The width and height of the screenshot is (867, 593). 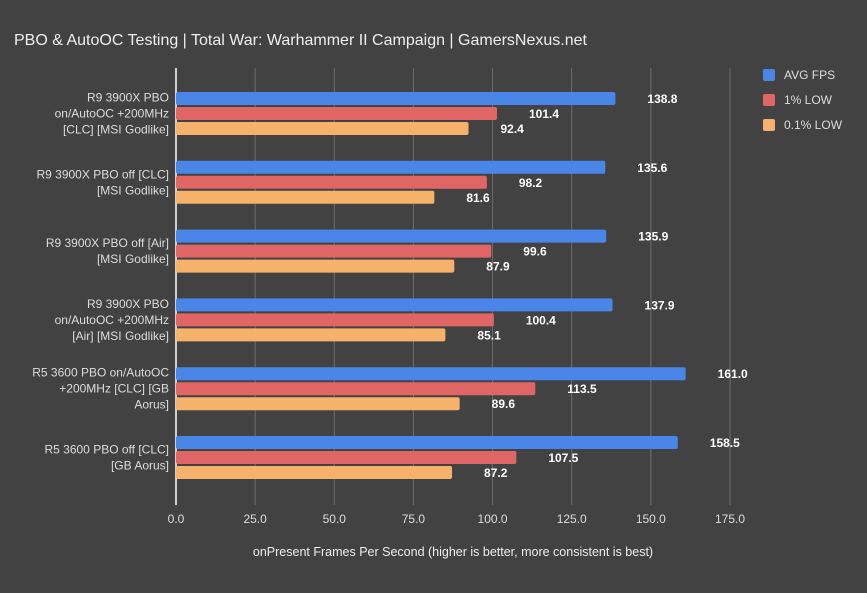 What do you see at coordinates (489, 335) in the screenshot?
I see `data-label: 85.1` at bounding box center [489, 335].